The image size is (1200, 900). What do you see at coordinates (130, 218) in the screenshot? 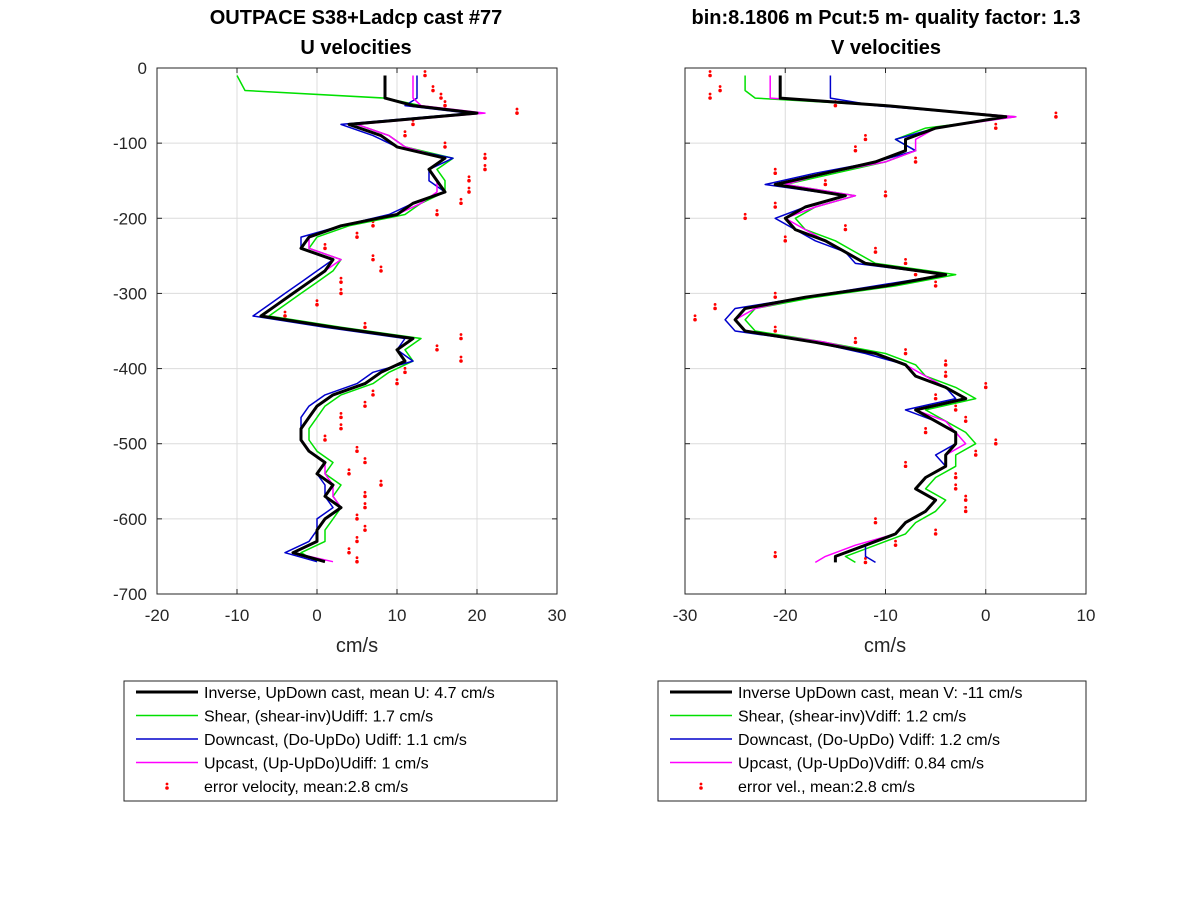
I see `y-tick-label: -200` at bounding box center [130, 218].